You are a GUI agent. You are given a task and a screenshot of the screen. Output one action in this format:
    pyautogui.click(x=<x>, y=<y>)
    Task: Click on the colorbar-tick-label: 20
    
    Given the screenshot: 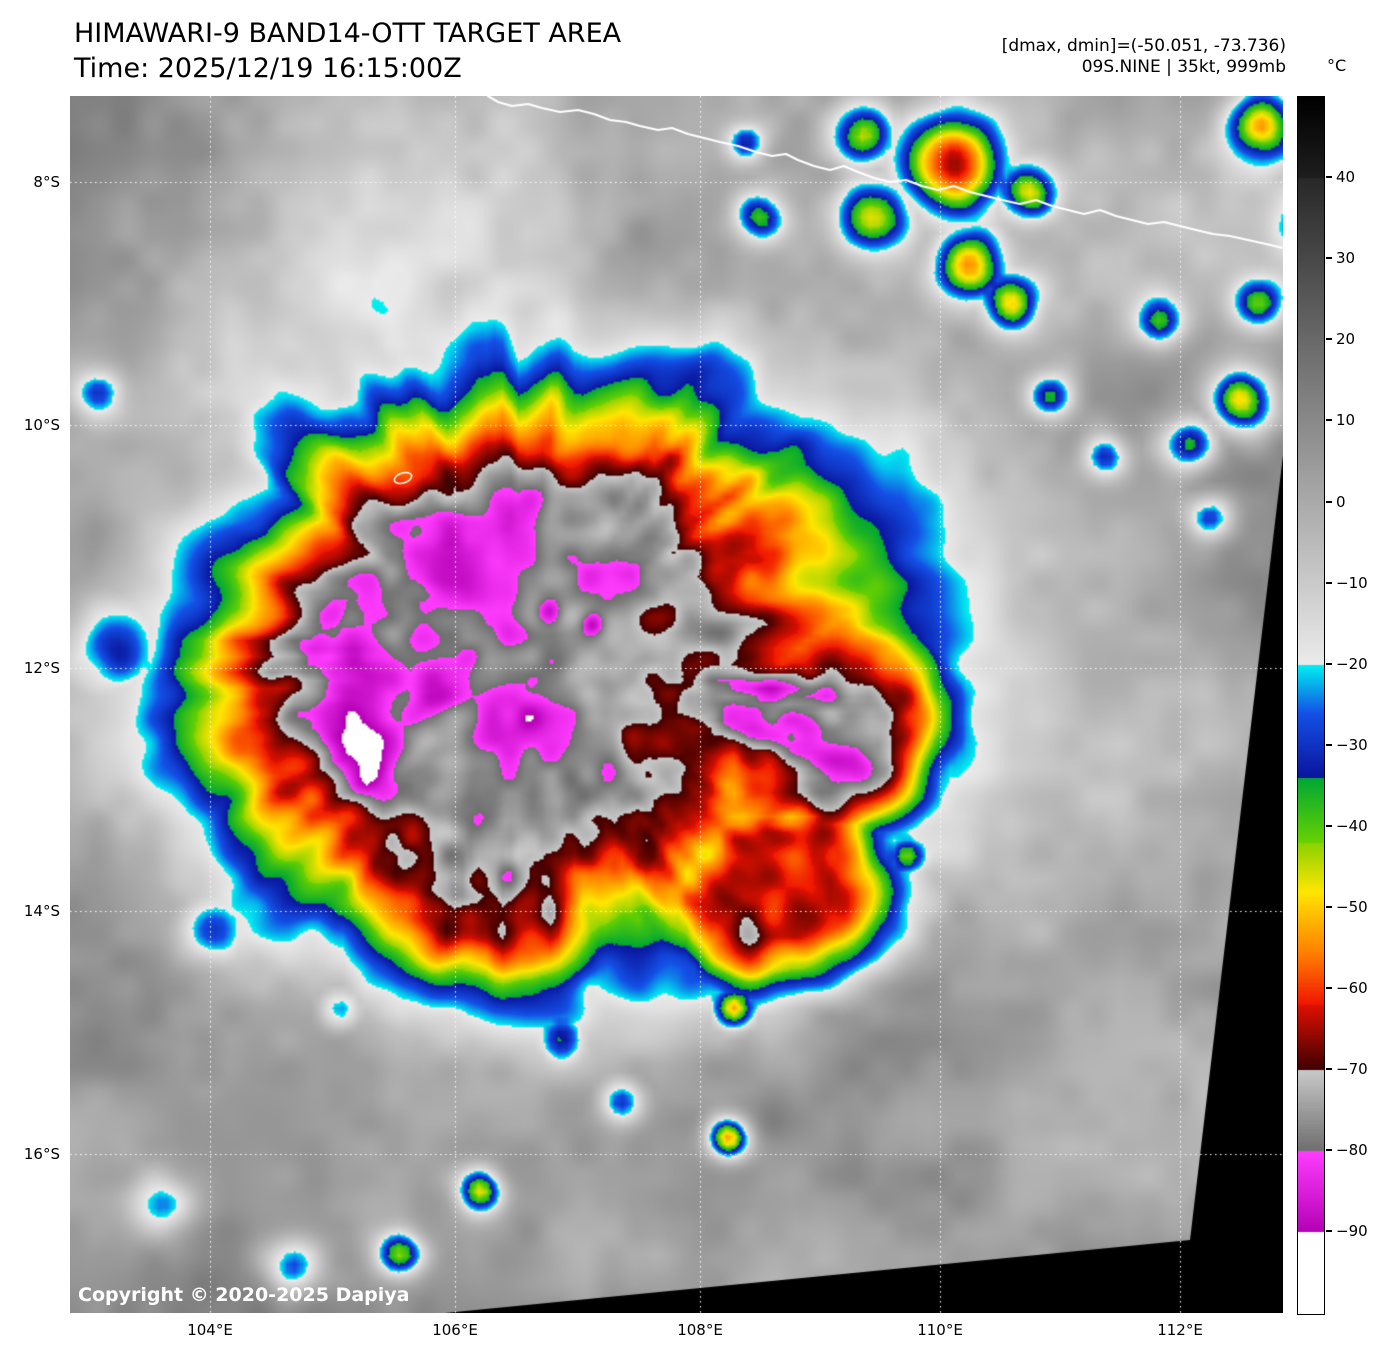 What is the action you would take?
    pyautogui.click(x=1346, y=339)
    